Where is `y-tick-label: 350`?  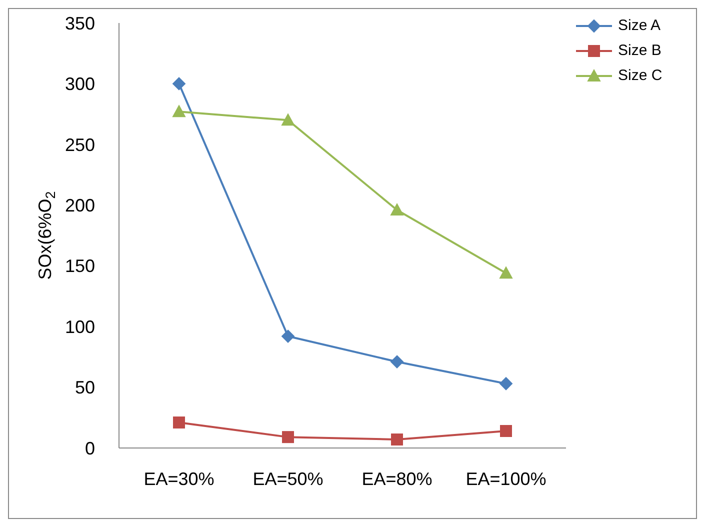 y-tick-label: 350 is located at coordinates (79, 23).